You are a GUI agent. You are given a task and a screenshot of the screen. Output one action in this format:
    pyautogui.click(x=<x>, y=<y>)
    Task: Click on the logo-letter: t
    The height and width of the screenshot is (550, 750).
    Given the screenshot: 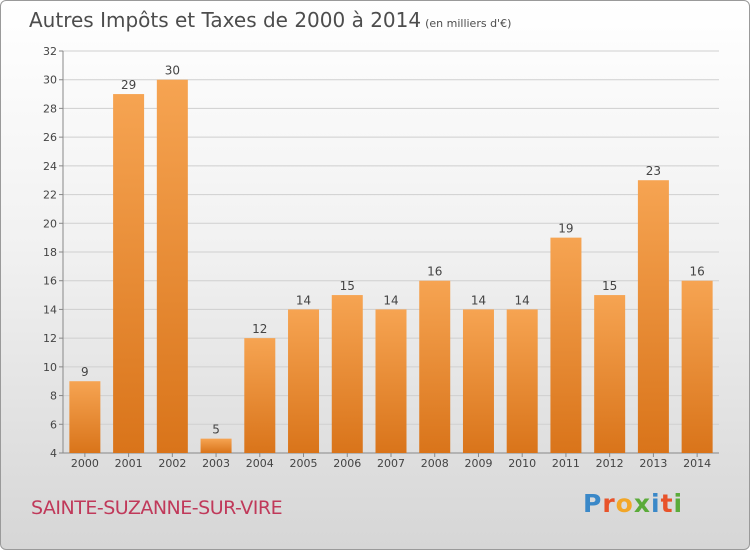 What is the action you would take?
    pyautogui.click(x=667, y=503)
    